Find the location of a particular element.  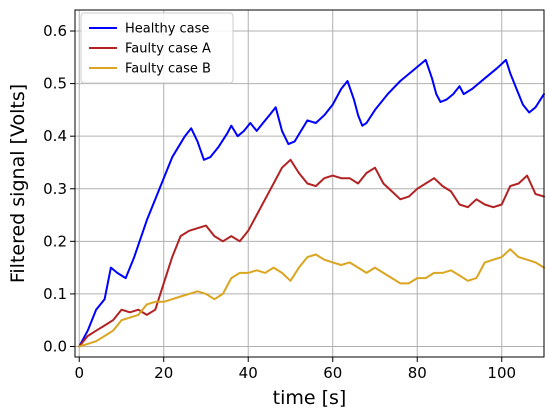

x-tick-label: 80 is located at coordinates (417, 373).